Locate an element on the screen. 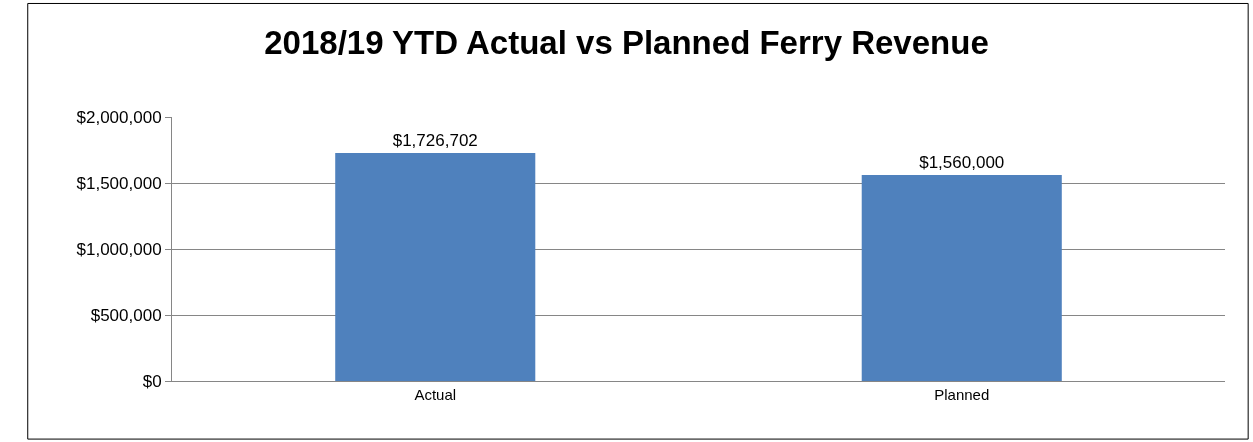 The width and height of the screenshot is (1253, 442). data-label: $1,560,000 is located at coordinates (962, 163).